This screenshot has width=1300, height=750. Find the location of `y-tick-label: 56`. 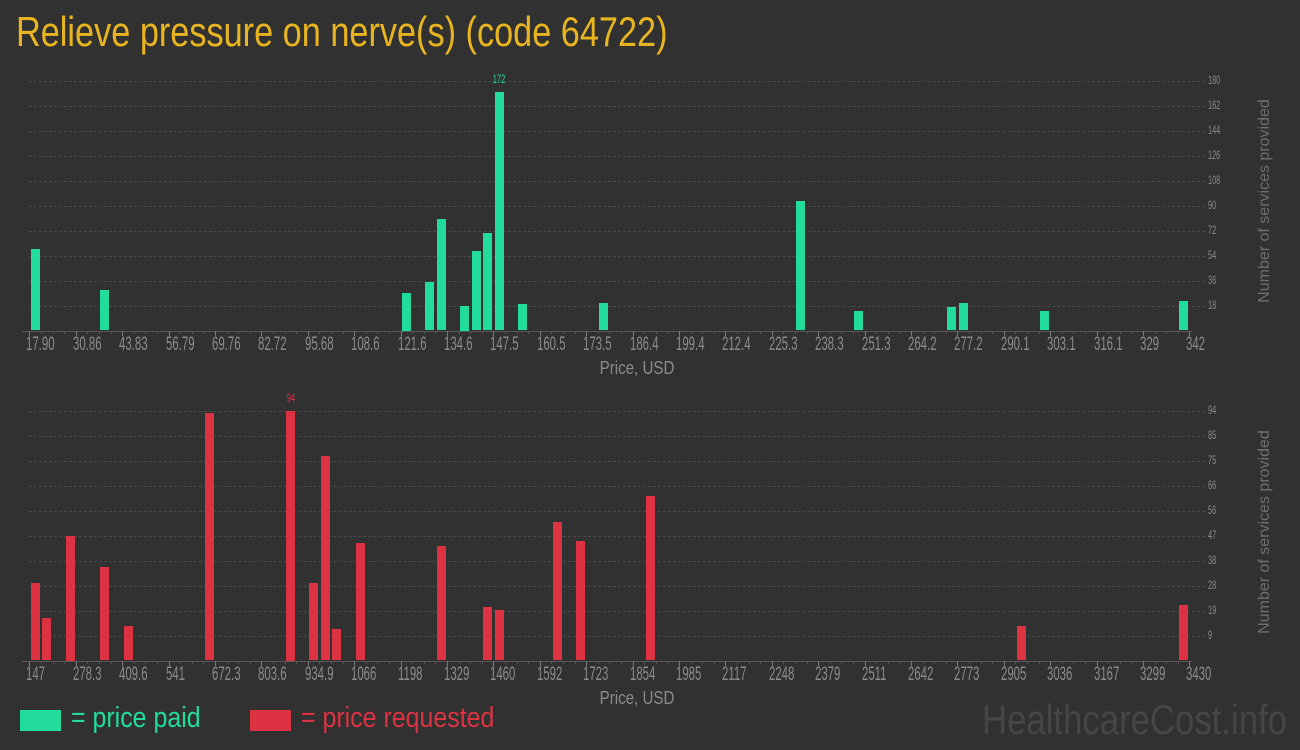

y-tick-label: 56 is located at coordinates (1212, 510).